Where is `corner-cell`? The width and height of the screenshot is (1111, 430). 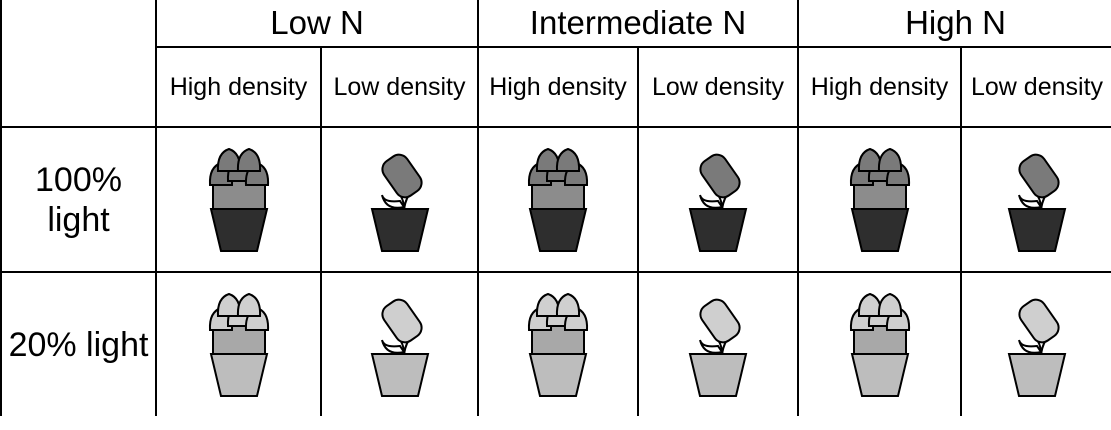 corner-cell is located at coordinates (78, 64).